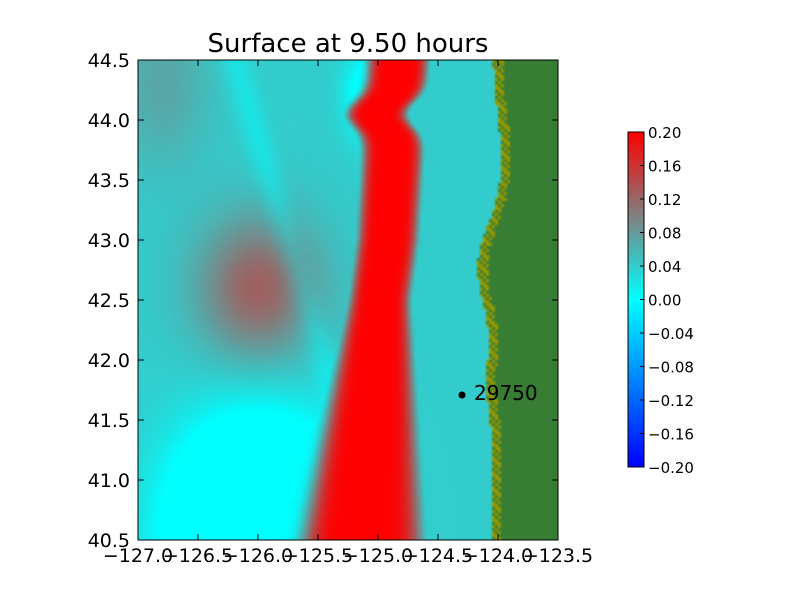 Image resolution: width=800 pixels, height=600 pixels. I want to click on colorbar-tick-label: 0.00, so click(664, 301).